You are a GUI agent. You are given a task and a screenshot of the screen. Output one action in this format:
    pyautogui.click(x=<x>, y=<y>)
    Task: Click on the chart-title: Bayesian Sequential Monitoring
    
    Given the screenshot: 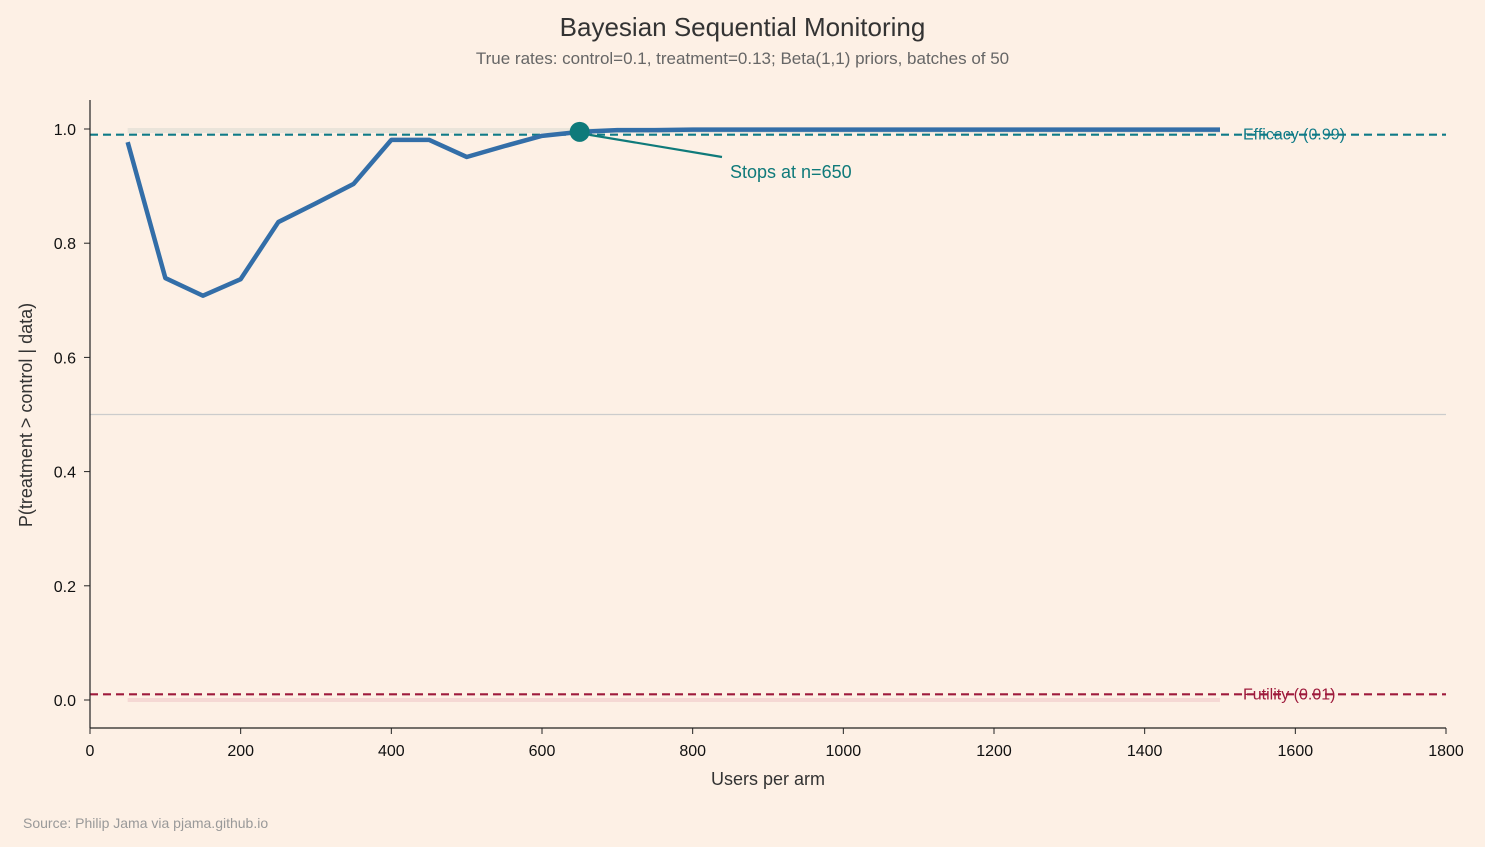 What is the action you would take?
    pyautogui.click(x=742, y=27)
    